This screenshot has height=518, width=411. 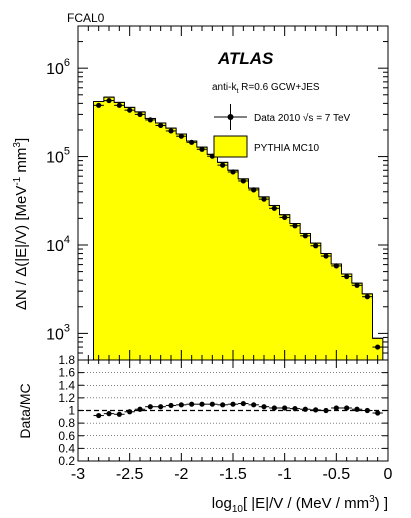 I want to click on y-tick-label-0: 10³, so click(x=58, y=332).